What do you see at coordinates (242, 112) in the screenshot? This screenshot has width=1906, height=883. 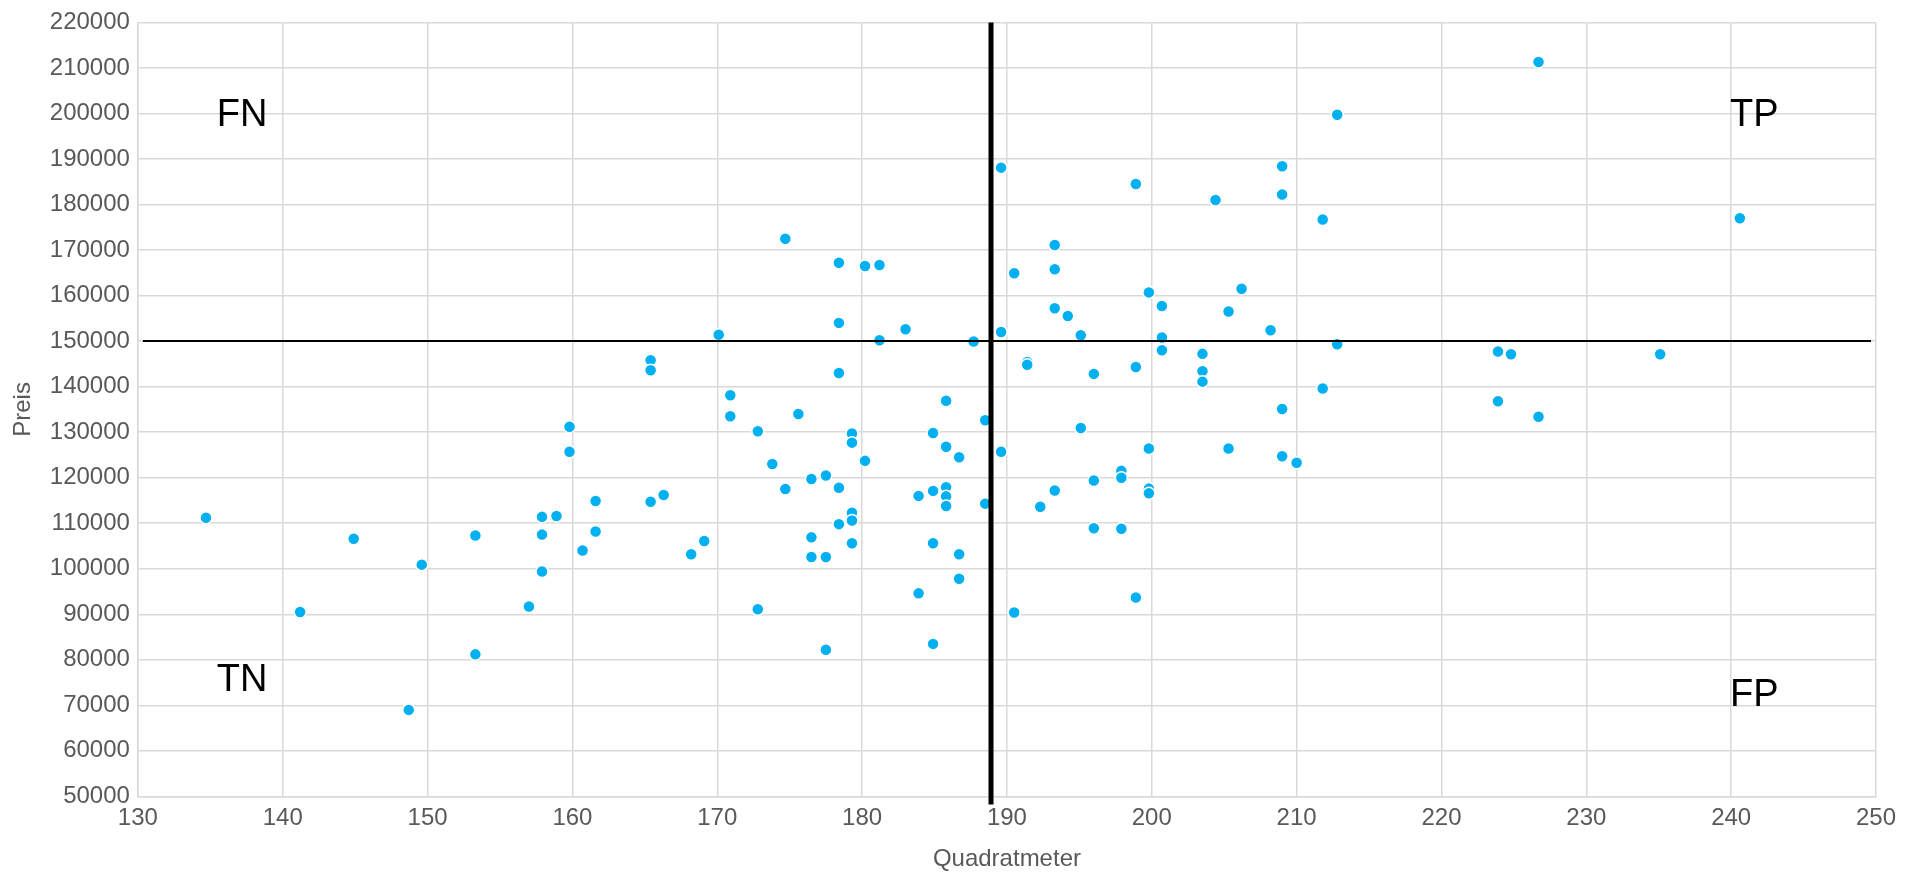 I see `annotation: FN` at bounding box center [242, 112].